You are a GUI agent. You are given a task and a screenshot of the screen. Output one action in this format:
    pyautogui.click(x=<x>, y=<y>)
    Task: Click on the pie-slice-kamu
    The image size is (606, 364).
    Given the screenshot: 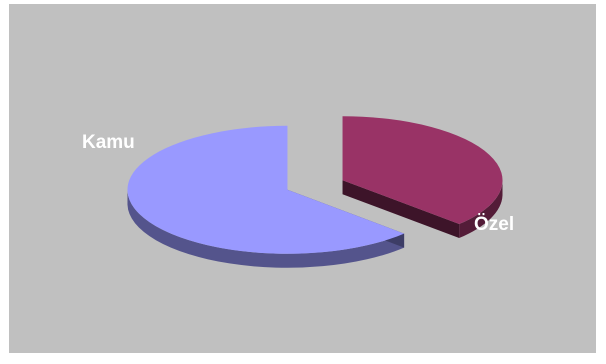 What is the action you would take?
    pyautogui.click(x=422, y=170)
    